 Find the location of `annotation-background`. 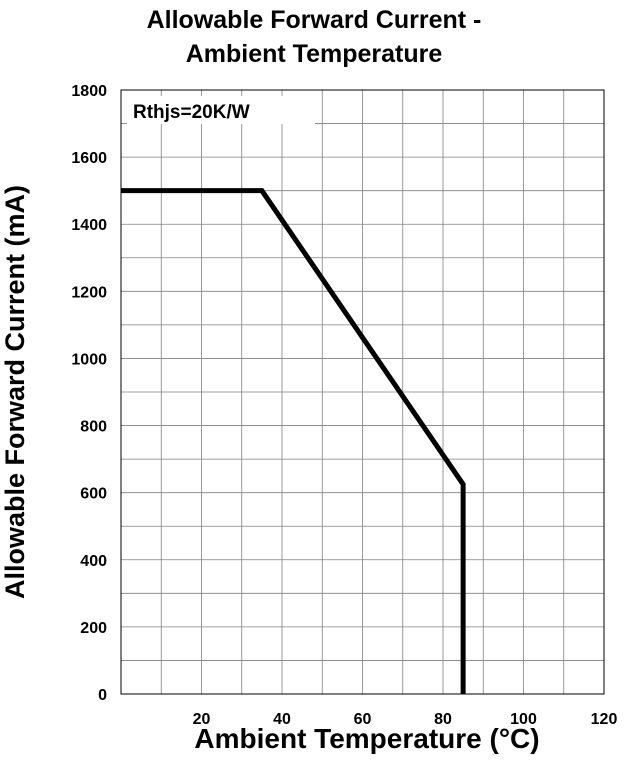

annotation-background is located at coordinates (221, 110).